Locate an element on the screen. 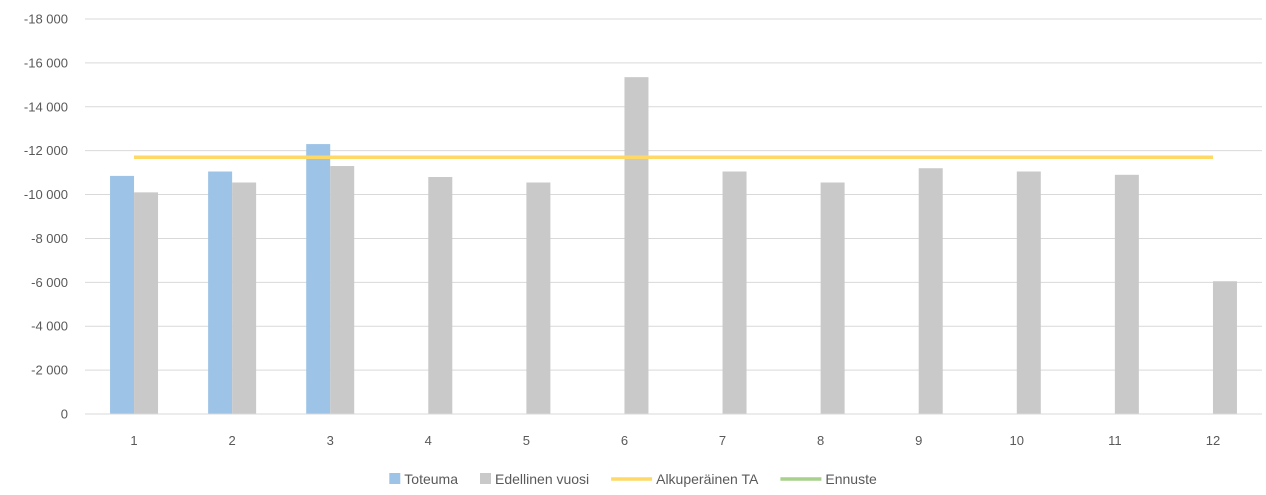 The width and height of the screenshot is (1266, 495). x-tick-label: 12 is located at coordinates (1213, 440).